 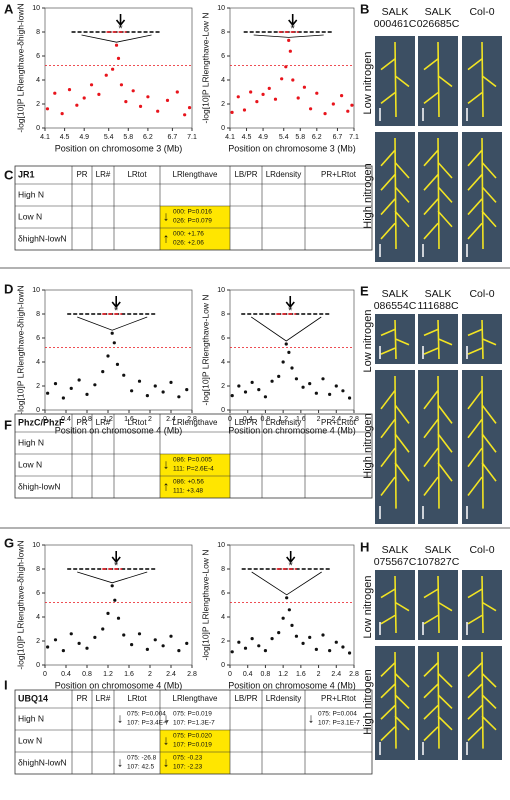 What do you see at coordinates (317, 137) in the screenshot?
I see `x-tick-label: 6.2` at bounding box center [317, 137].